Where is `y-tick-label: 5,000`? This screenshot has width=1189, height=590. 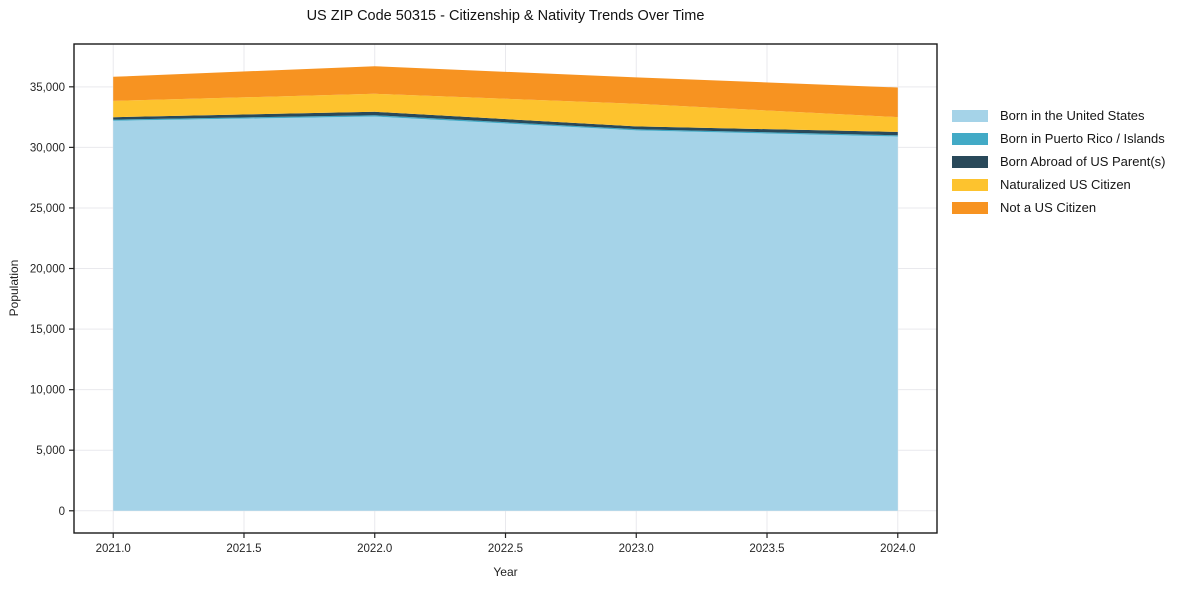
y-tick-label: 5,000 is located at coordinates (50, 451).